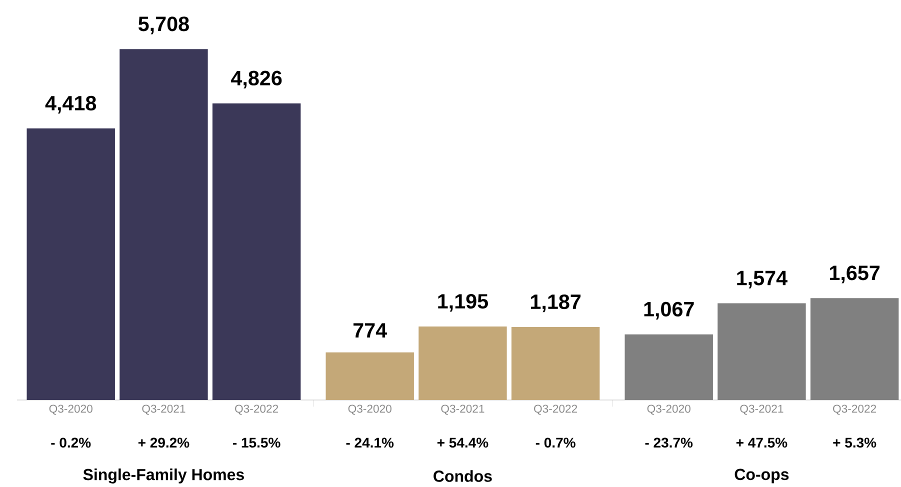 The height and width of the screenshot is (487, 901). I want to click on data-label: 774, so click(370, 330).